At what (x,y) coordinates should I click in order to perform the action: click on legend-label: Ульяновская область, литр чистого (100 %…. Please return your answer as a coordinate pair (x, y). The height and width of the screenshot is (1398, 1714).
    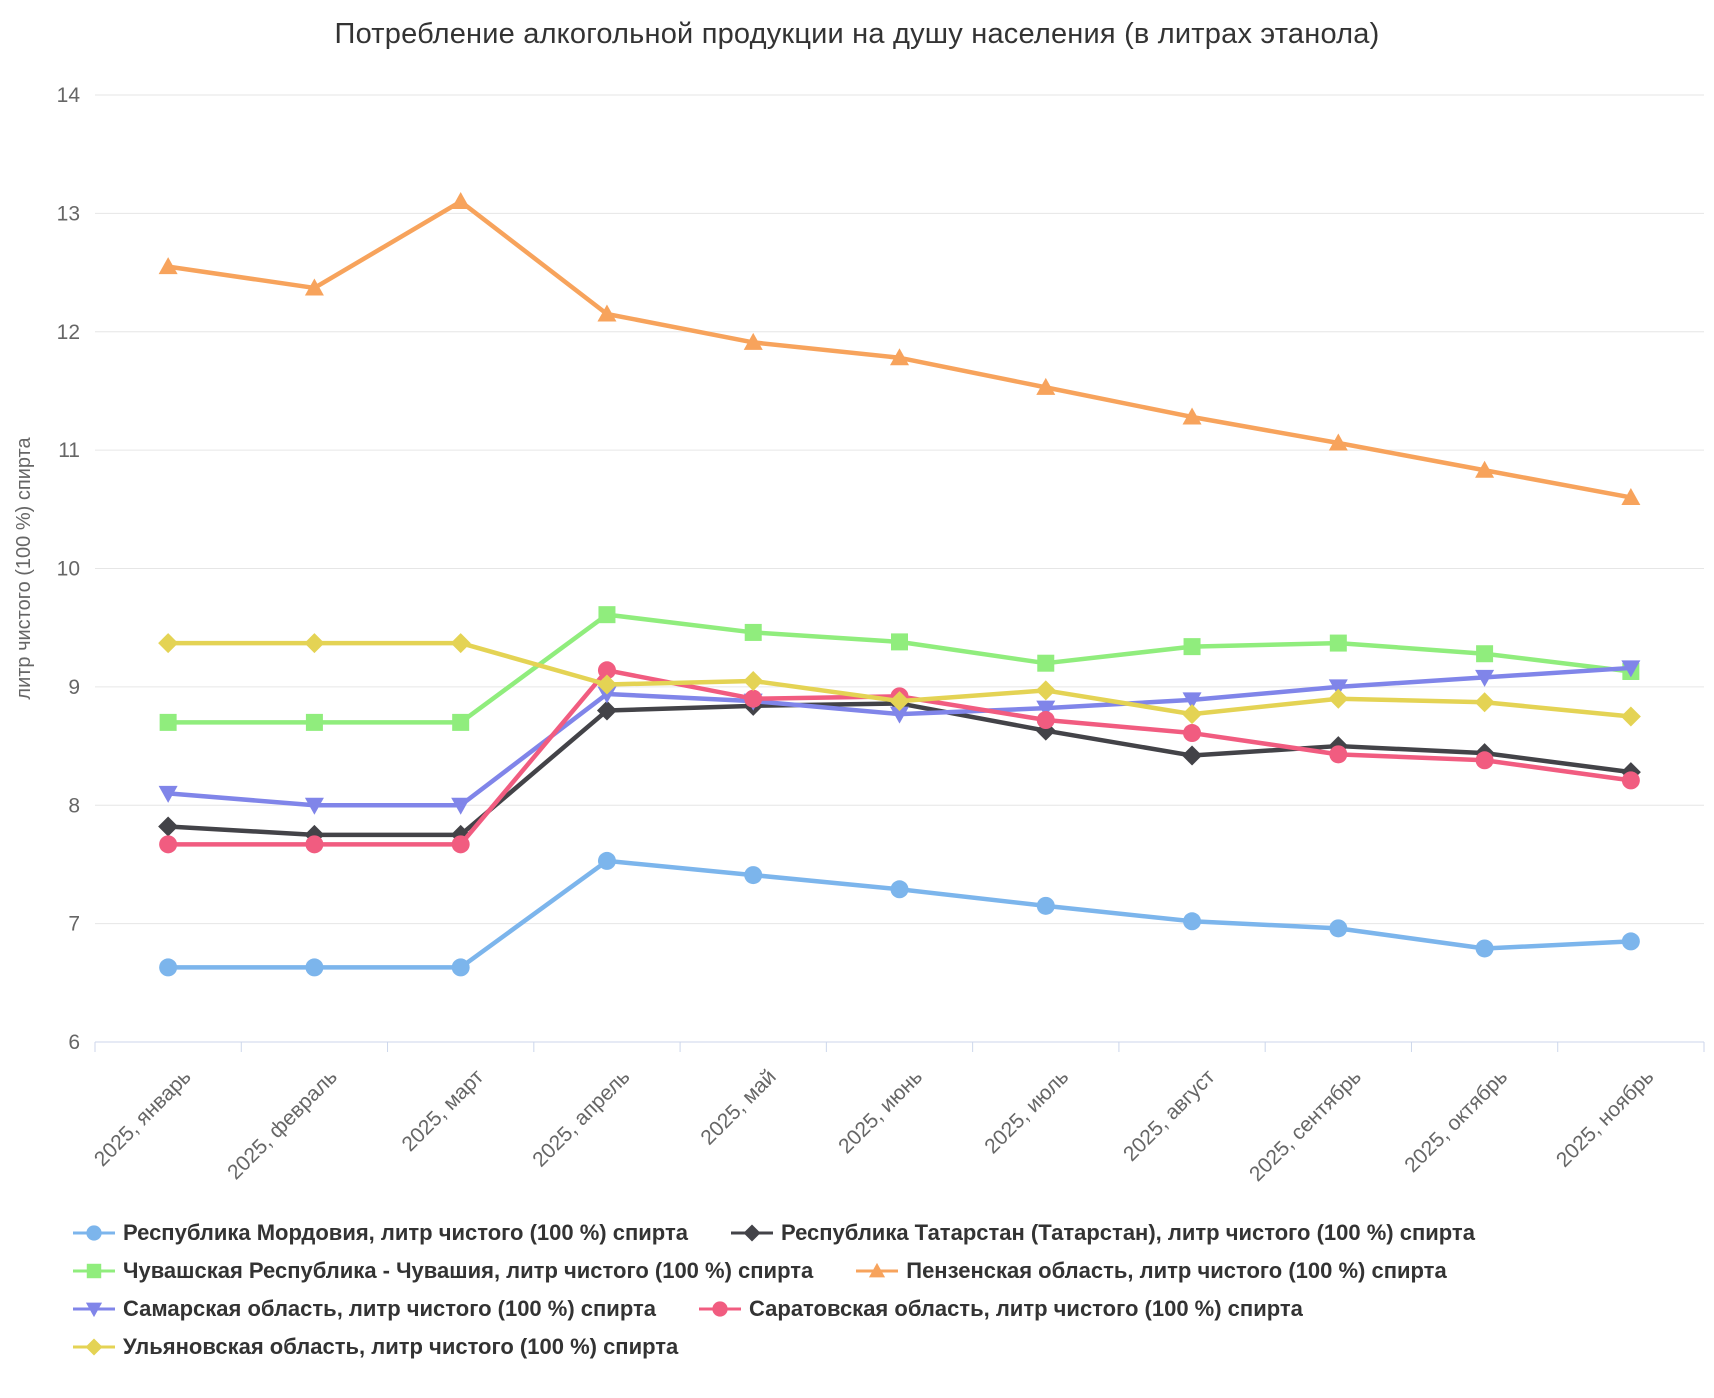
    Looking at the image, I should click on (401, 1346).